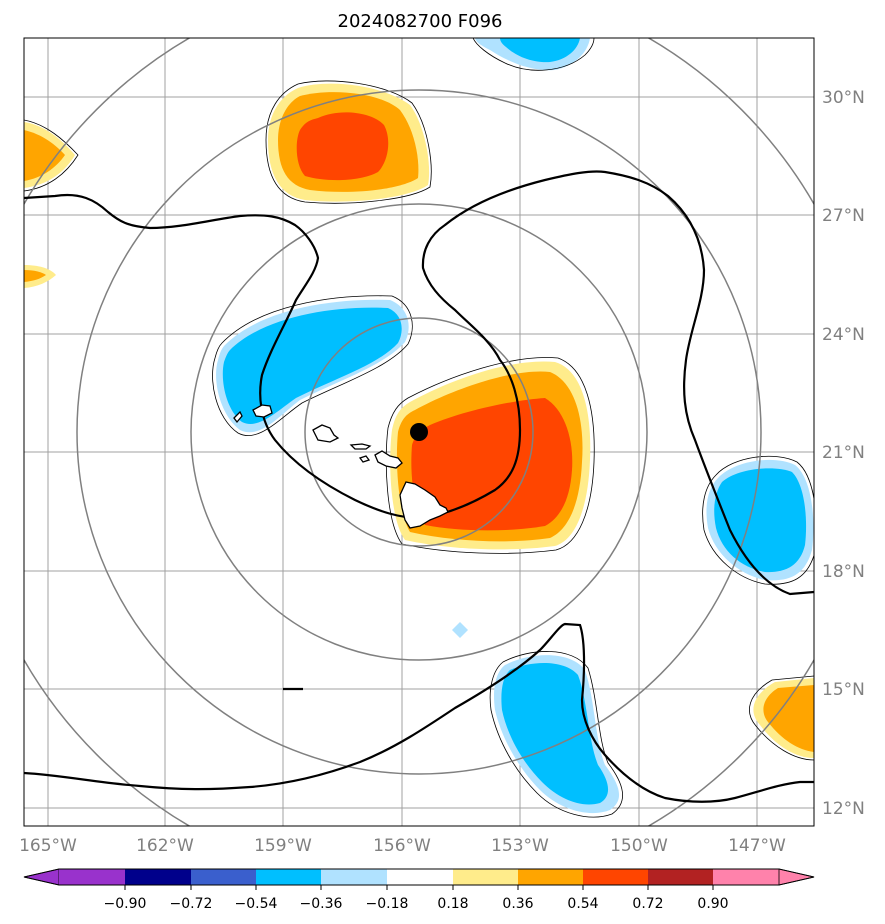 The width and height of the screenshot is (885, 924). What do you see at coordinates (843, 335) in the screenshot?
I see `lat-tick-label: 24°N` at bounding box center [843, 335].